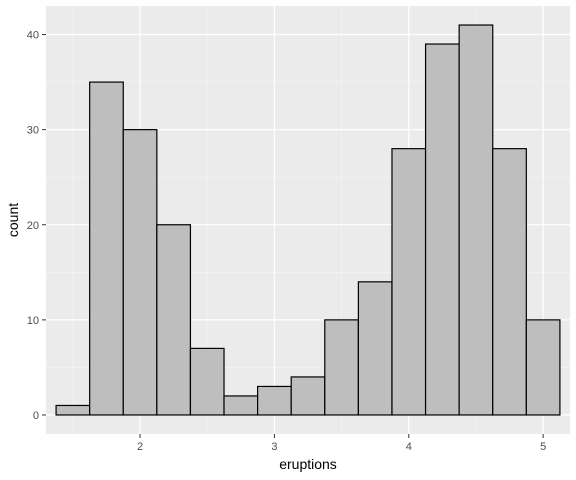  Describe the element at coordinates (140, 447) in the screenshot. I see `x-tick-label: 2` at that location.